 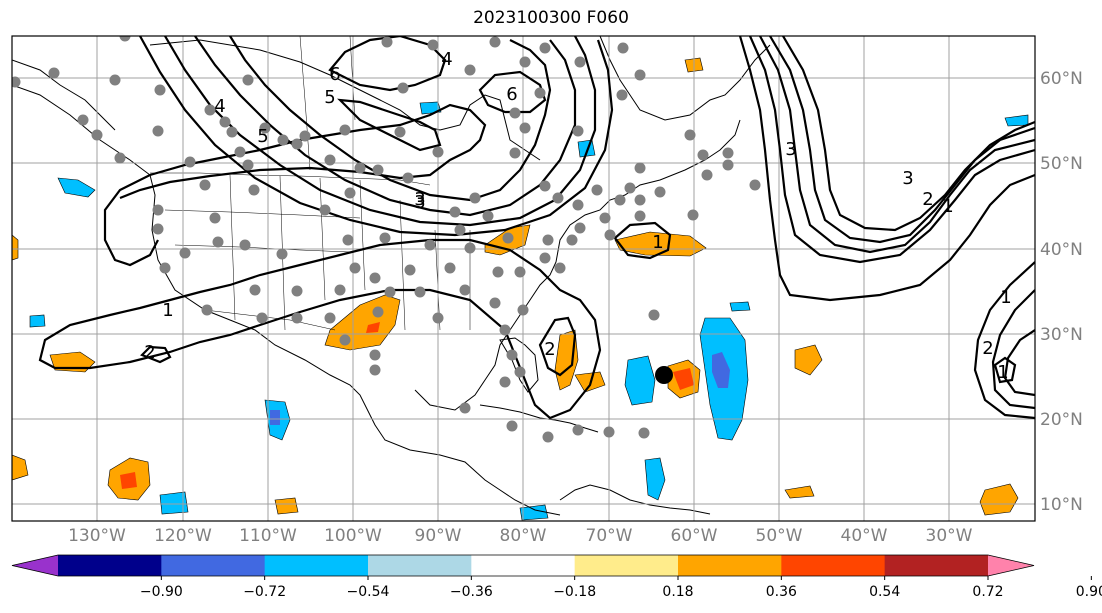 I want to click on colorbar-tick-label: −0.36, so click(x=471, y=592).